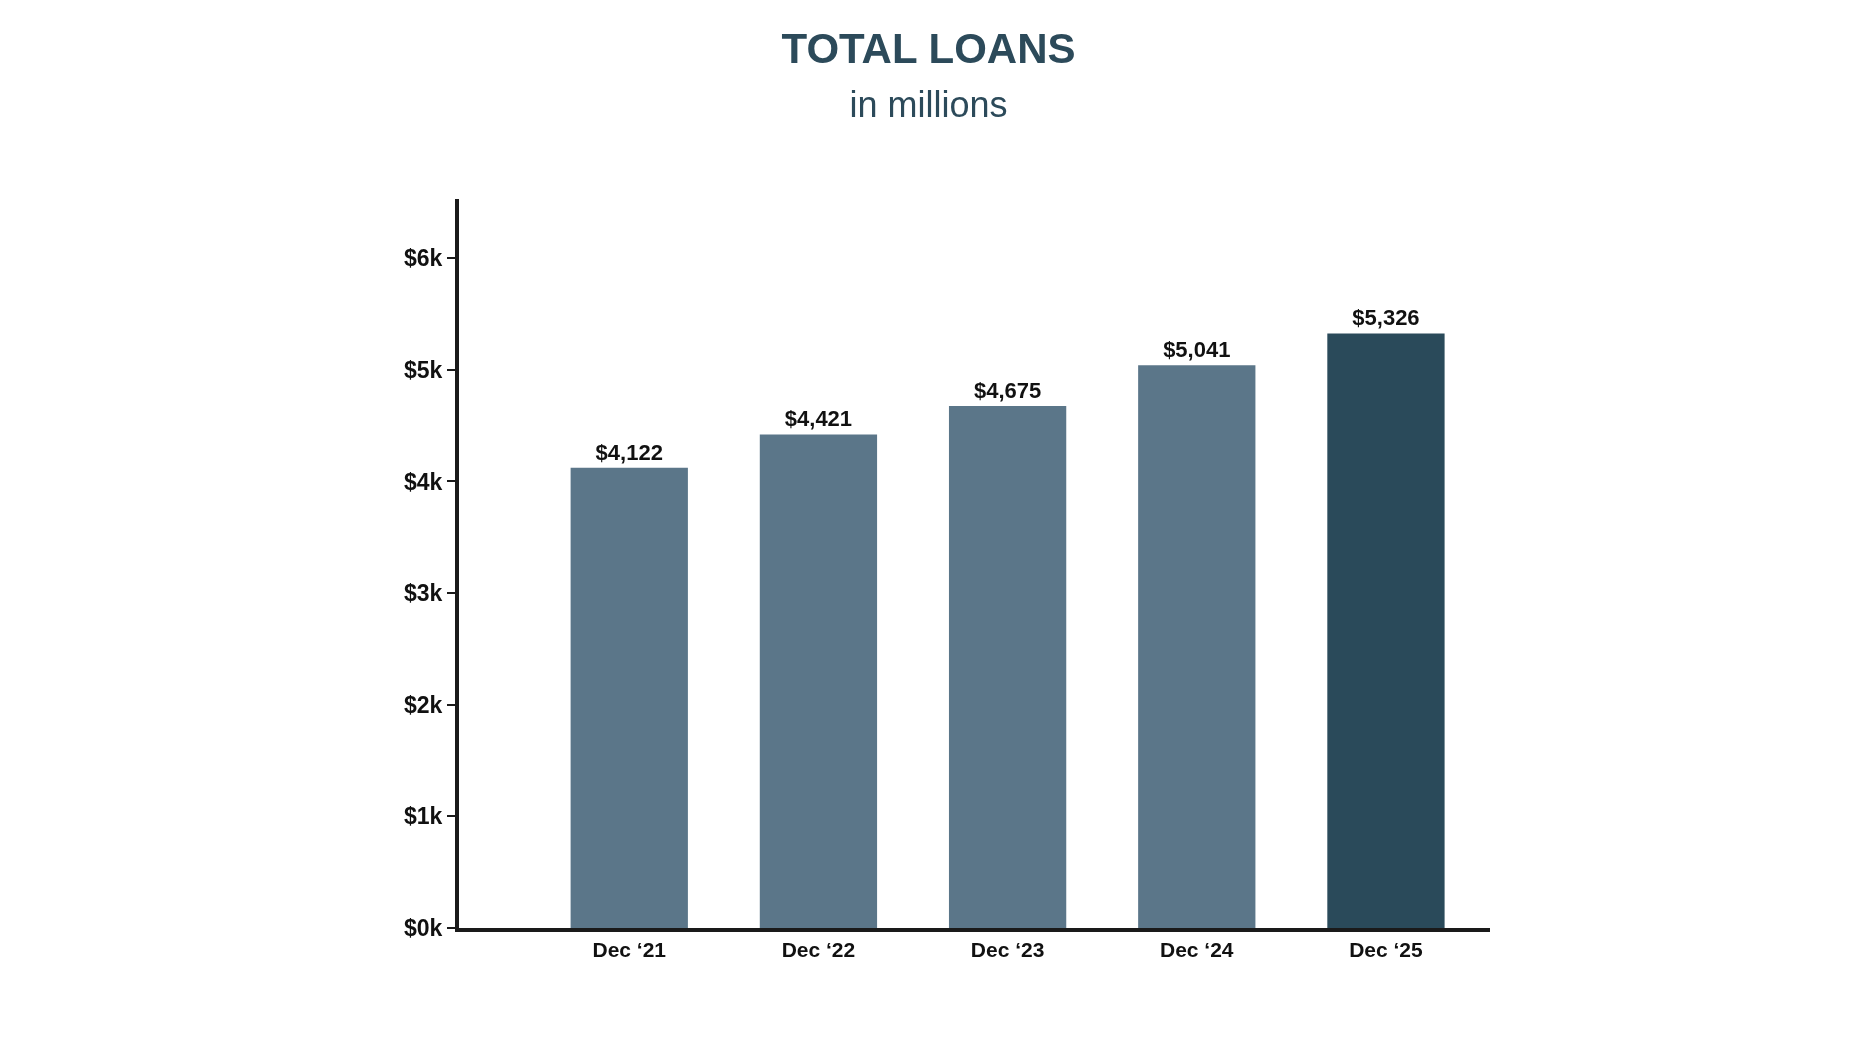 The height and width of the screenshot is (1045, 1857). Describe the element at coordinates (423, 258) in the screenshot. I see `y-tick-label: $6k` at that location.